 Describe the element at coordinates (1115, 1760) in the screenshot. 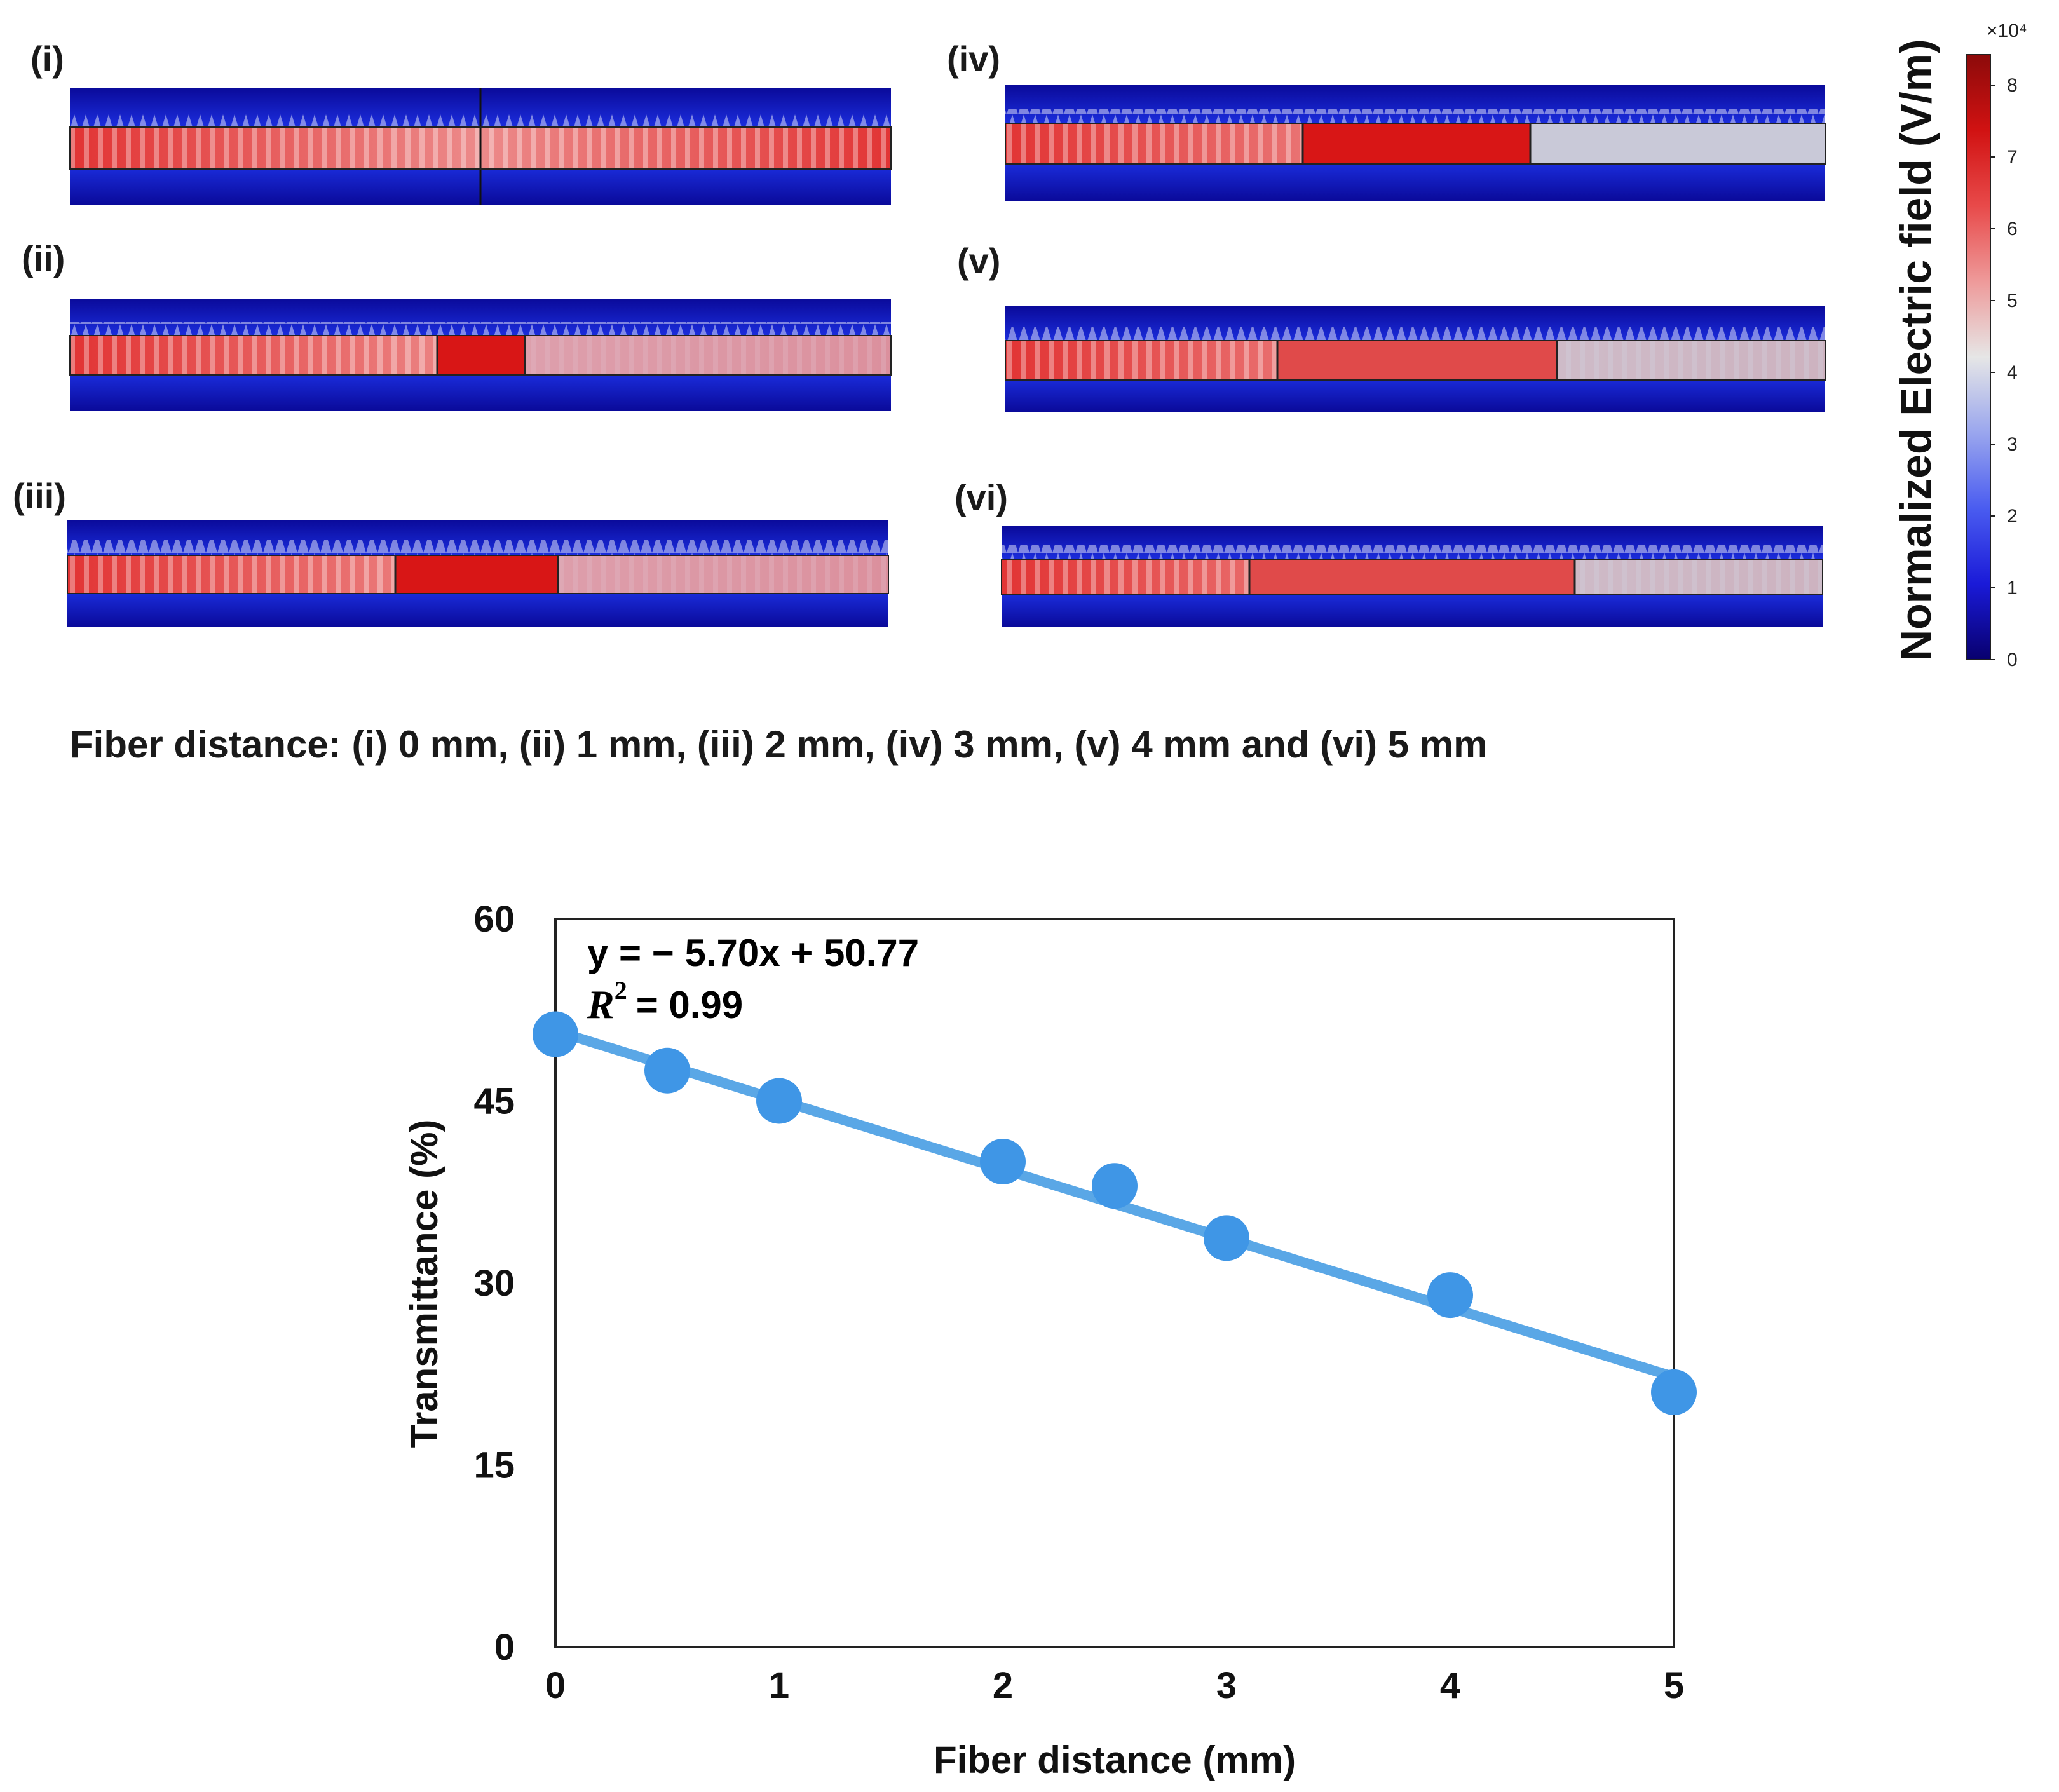

I see `x-axis-title: Fiber distance (mm)` at that location.